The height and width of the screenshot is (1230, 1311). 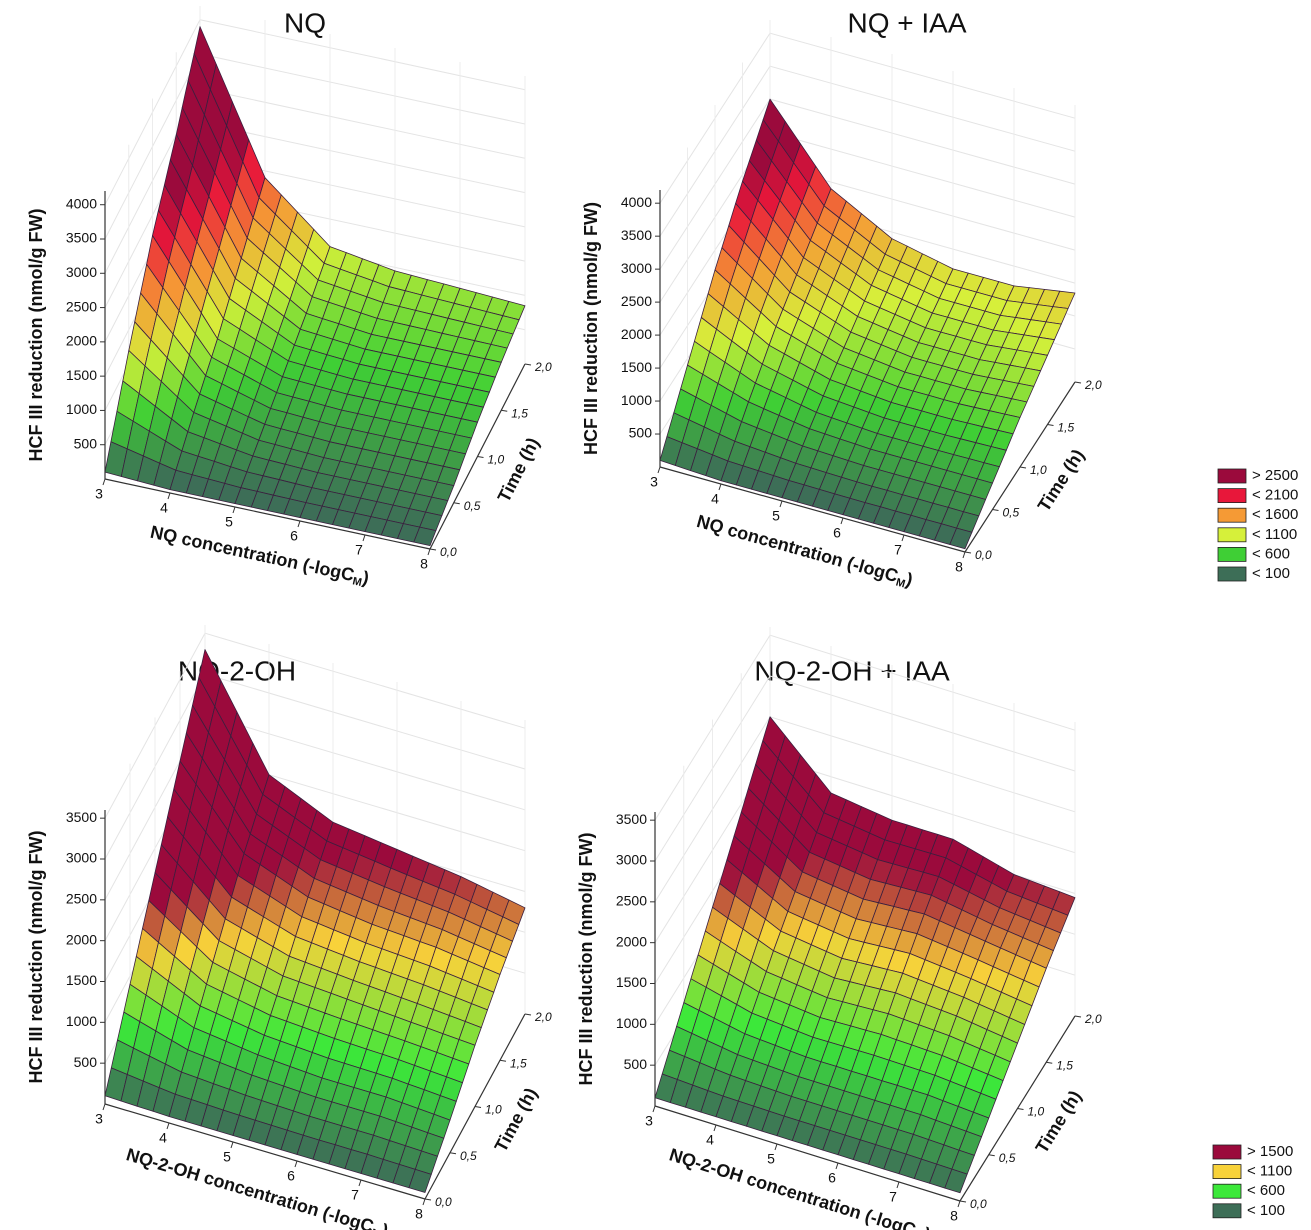 What do you see at coordinates (315, 725) in the screenshot?
I see `grid-line` at bounding box center [315, 725].